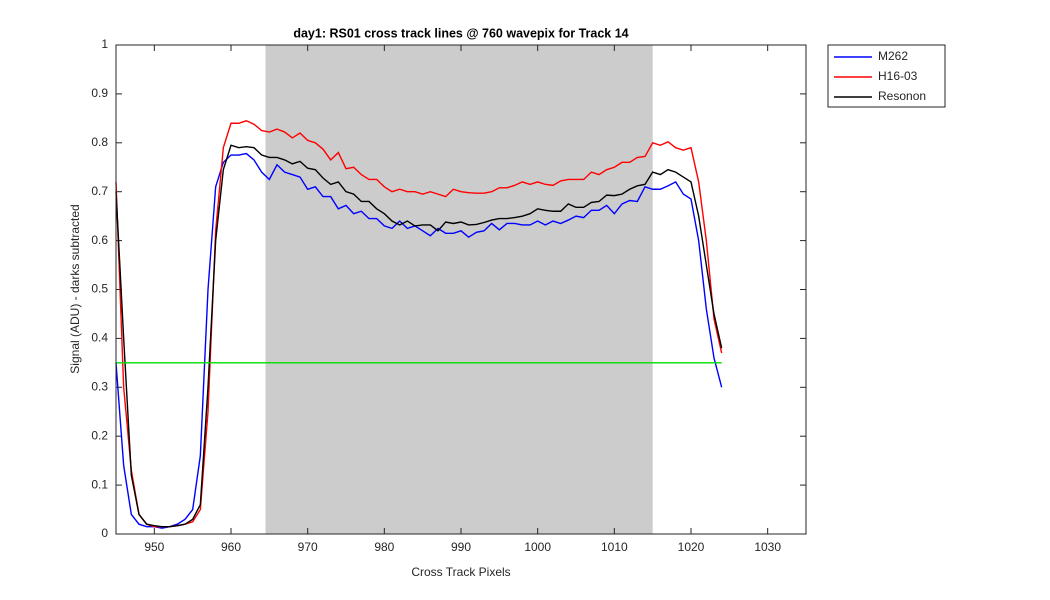 This screenshot has width=1050, height=600. What do you see at coordinates (231, 547) in the screenshot?
I see `x-tick-label: 960` at bounding box center [231, 547].